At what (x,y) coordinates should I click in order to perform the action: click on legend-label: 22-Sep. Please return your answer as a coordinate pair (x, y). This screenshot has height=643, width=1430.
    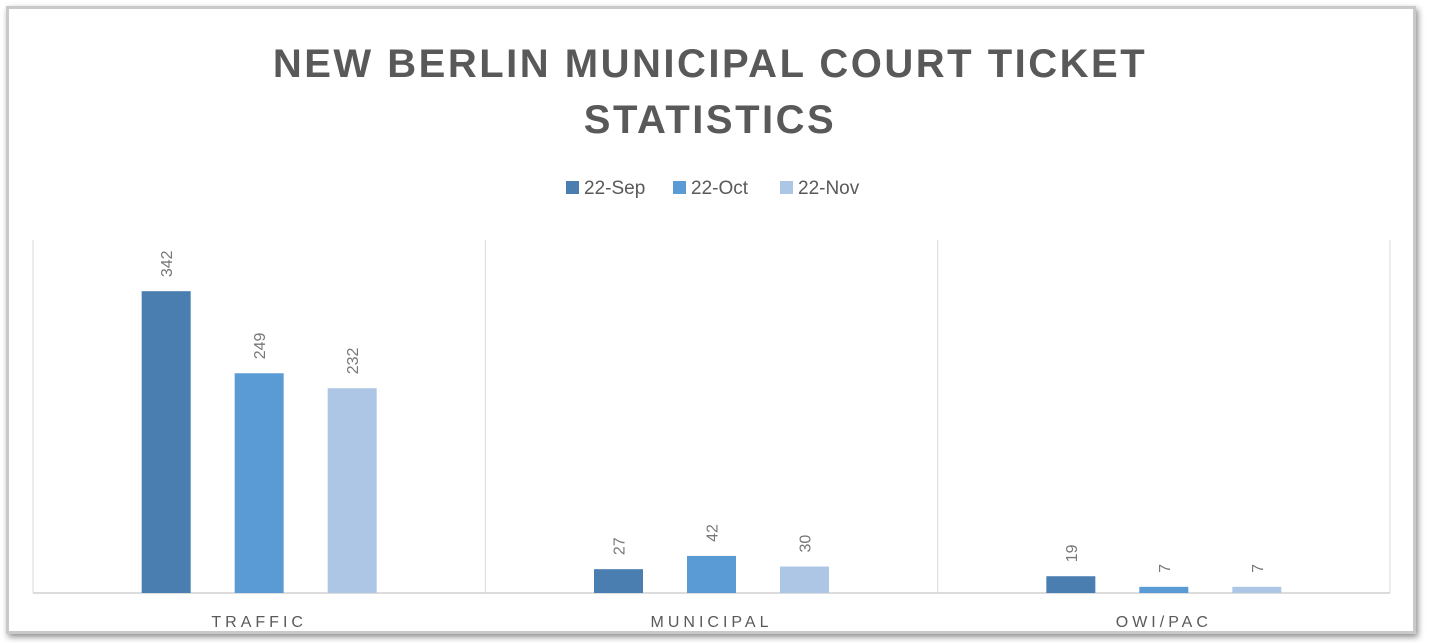
    Looking at the image, I should click on (614, 188).